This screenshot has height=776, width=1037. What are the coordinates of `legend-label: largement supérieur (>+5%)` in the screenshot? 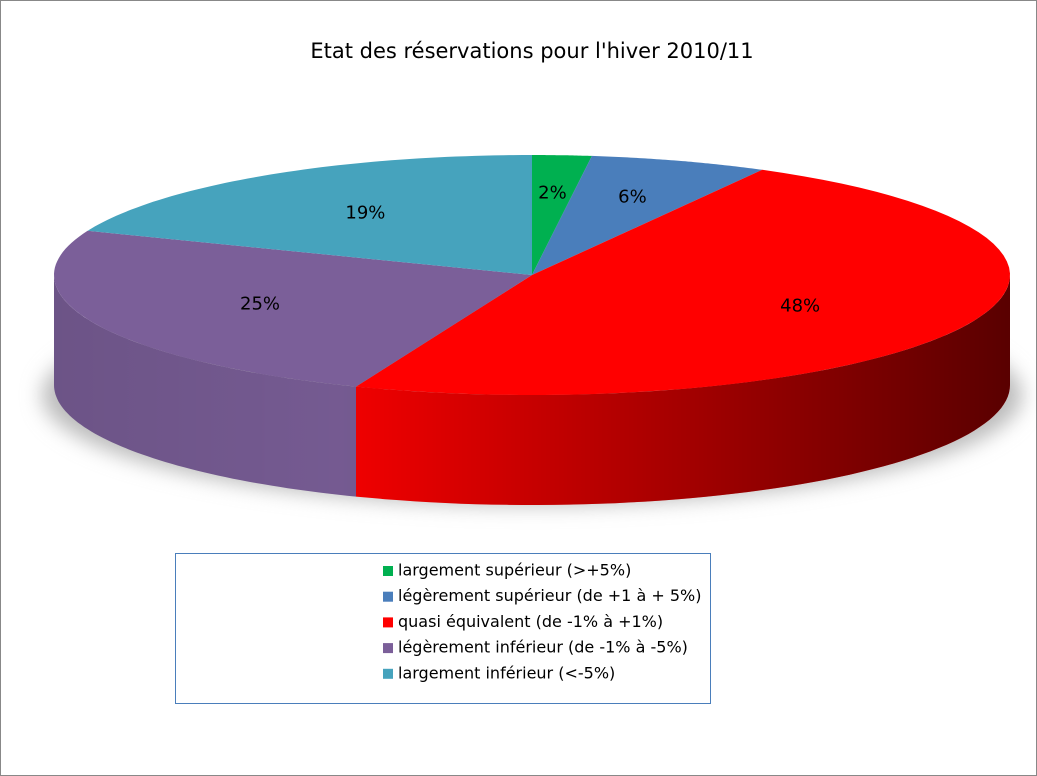 It's located at (514, 570).